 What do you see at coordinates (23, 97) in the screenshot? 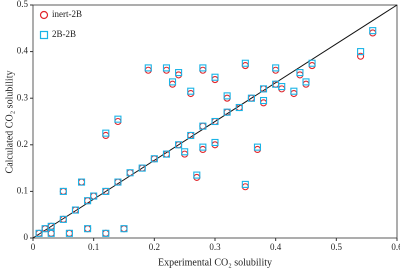
I see `y-tick-label: 0.3` at bounding box center [23, 97].